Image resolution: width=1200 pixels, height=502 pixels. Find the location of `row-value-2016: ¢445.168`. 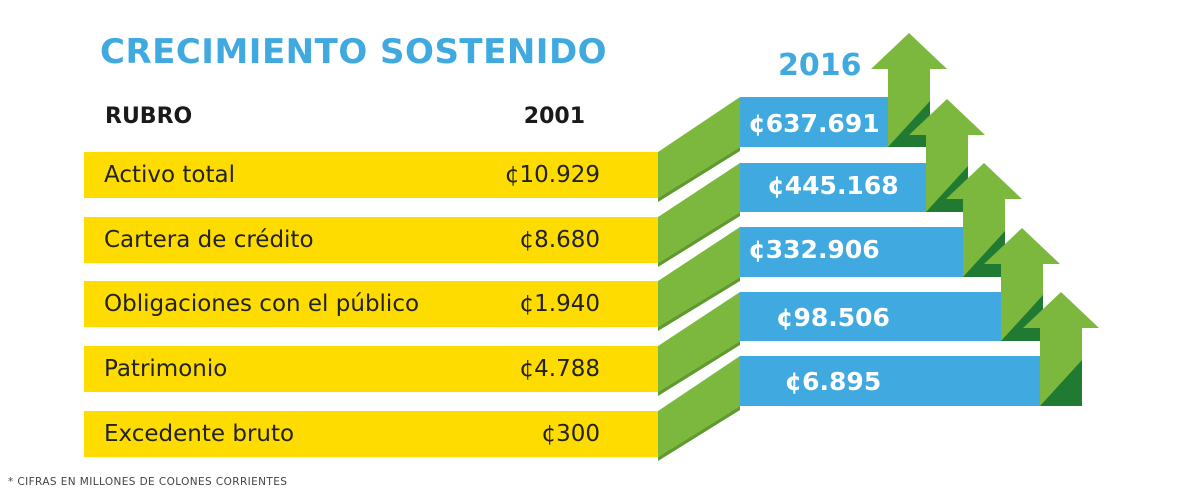

row-value-2016: ¢445.168 is located at coordinates (833, 185).